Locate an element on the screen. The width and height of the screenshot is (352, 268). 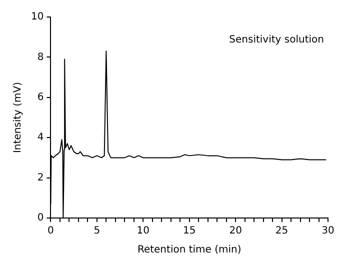
x-tick-label: 30 is located at coordinates (328, 231).